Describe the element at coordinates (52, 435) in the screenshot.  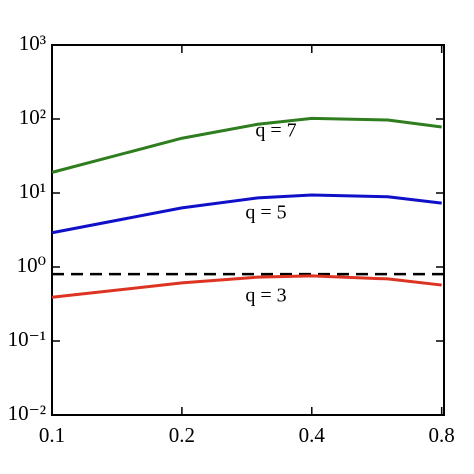
I see `x-tick-label: 0.1` at that location.